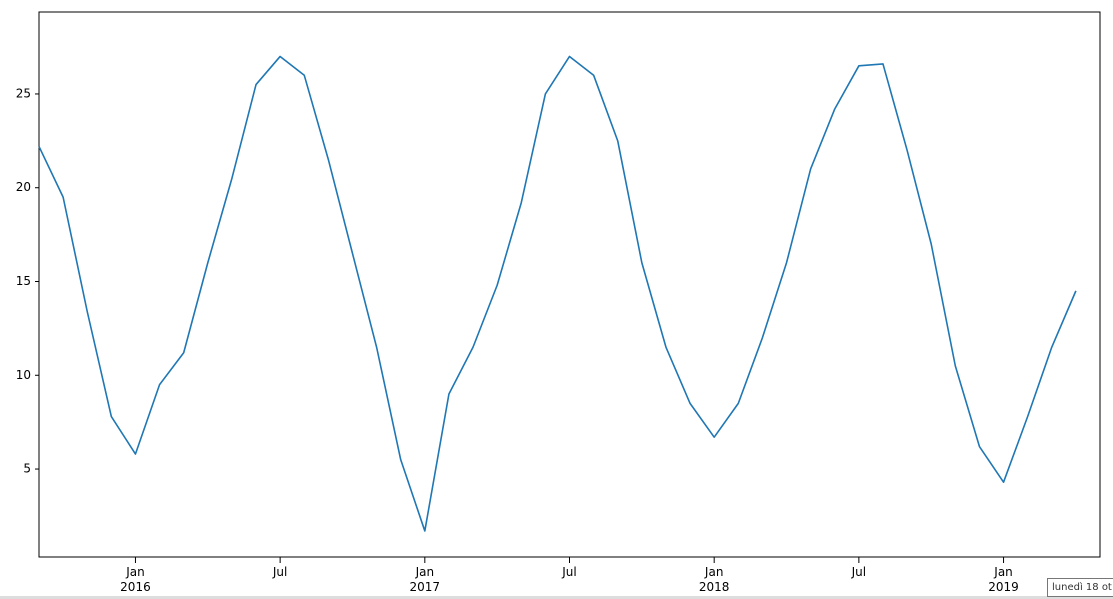 The image size is (1113, 599). Describe the element at coordinates (1003, 579) in the screenshot. I see `x-tick-label: Jan 2019` at that location.